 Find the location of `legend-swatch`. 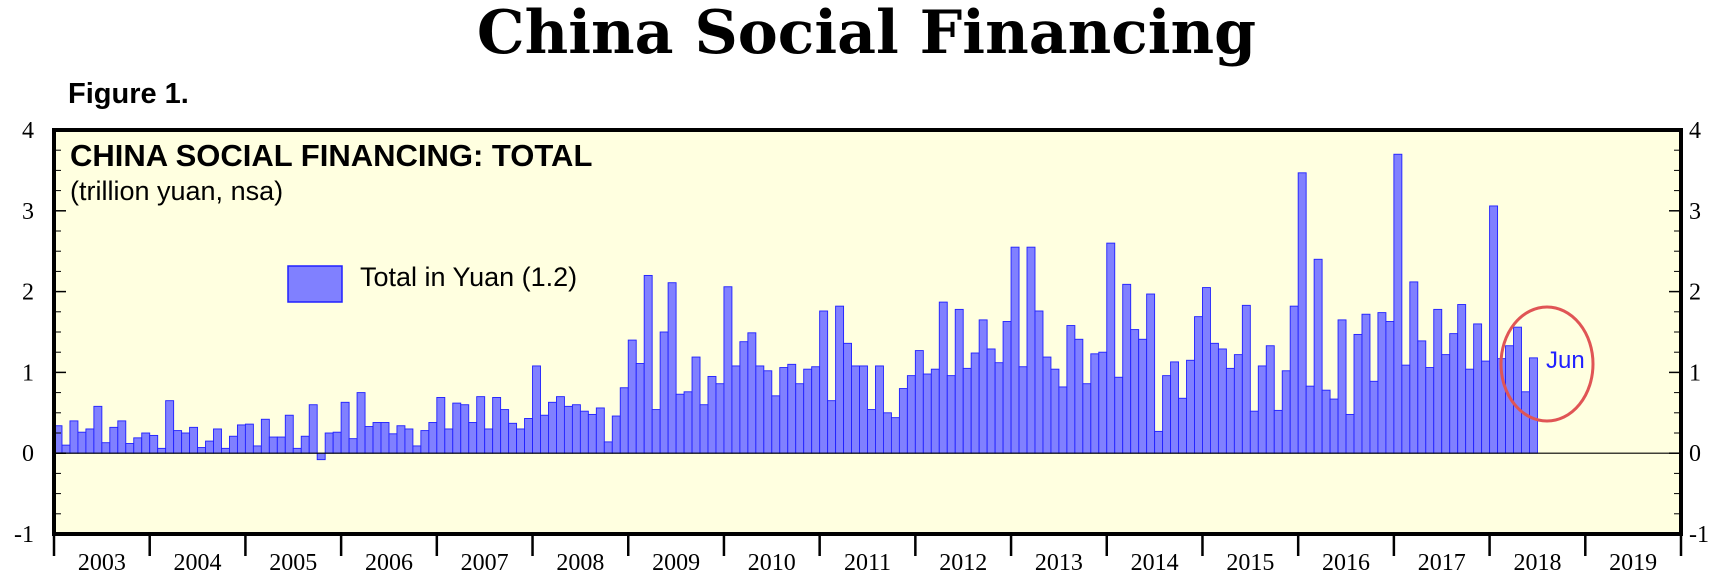

legend-swatch is located at coordinates (315, 284).